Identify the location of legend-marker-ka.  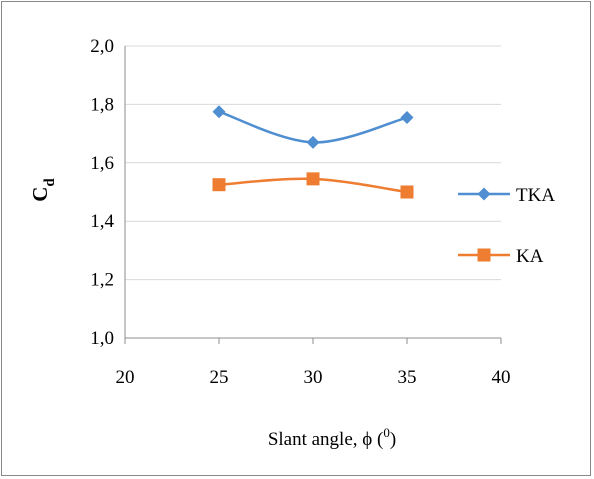
(484, 255).